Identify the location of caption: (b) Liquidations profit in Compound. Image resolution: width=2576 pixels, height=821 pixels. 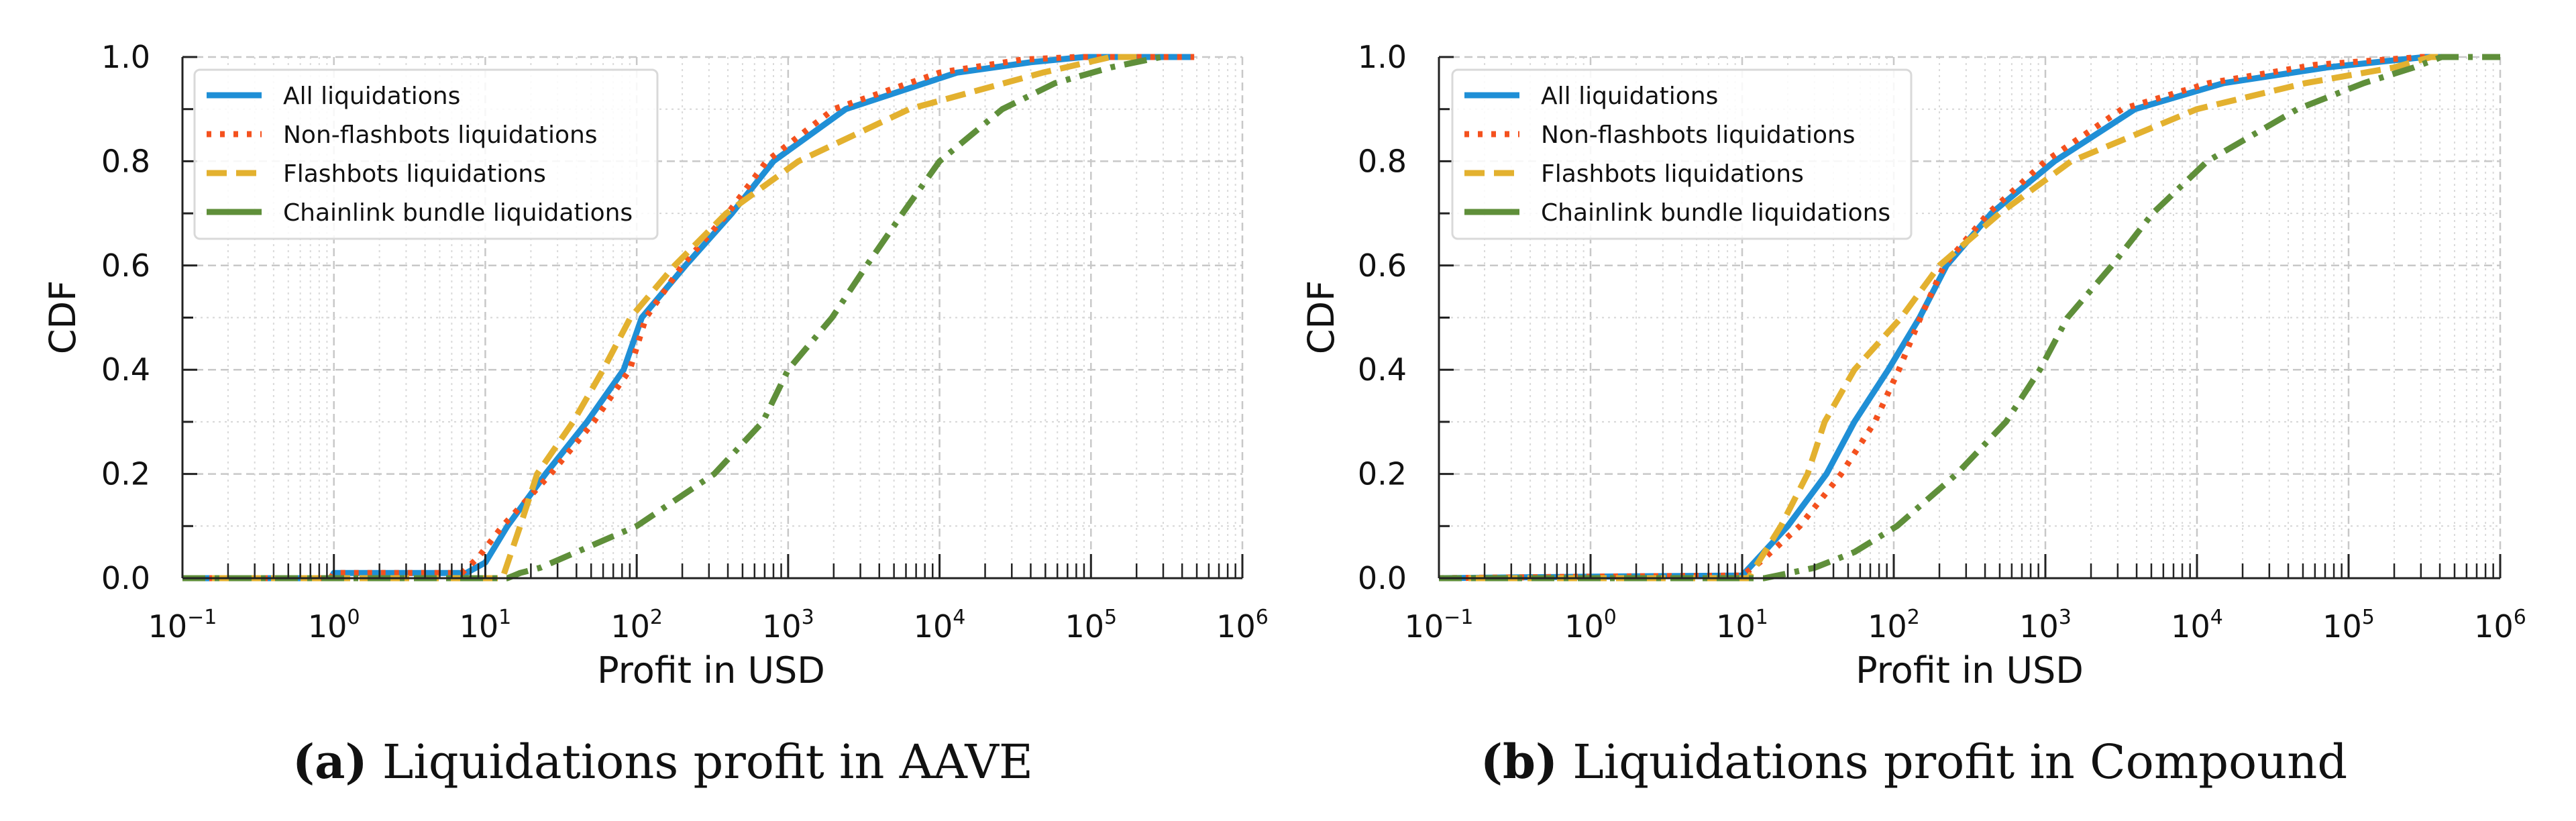
(1914, 761).